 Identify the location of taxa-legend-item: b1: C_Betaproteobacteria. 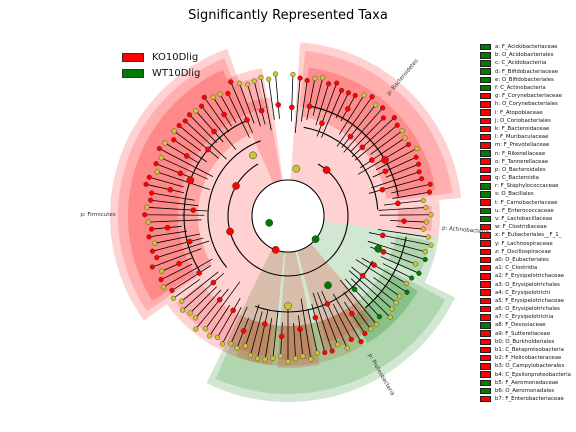
(528, 350).